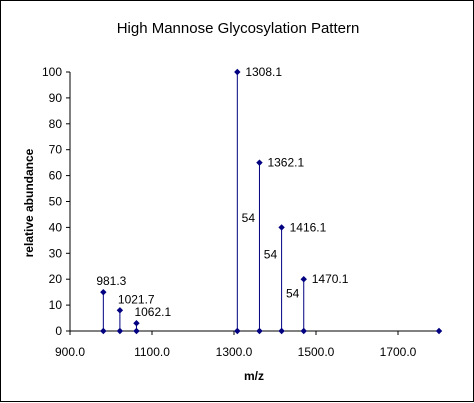 The image size is (474, 403). Describe the element at coordinates (152, 312) in the screenshot. I see `data-label: 1062.1` at that location.